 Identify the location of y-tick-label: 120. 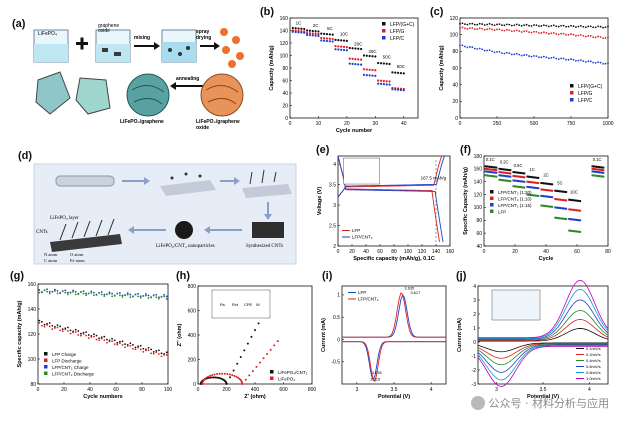
(284, 44).